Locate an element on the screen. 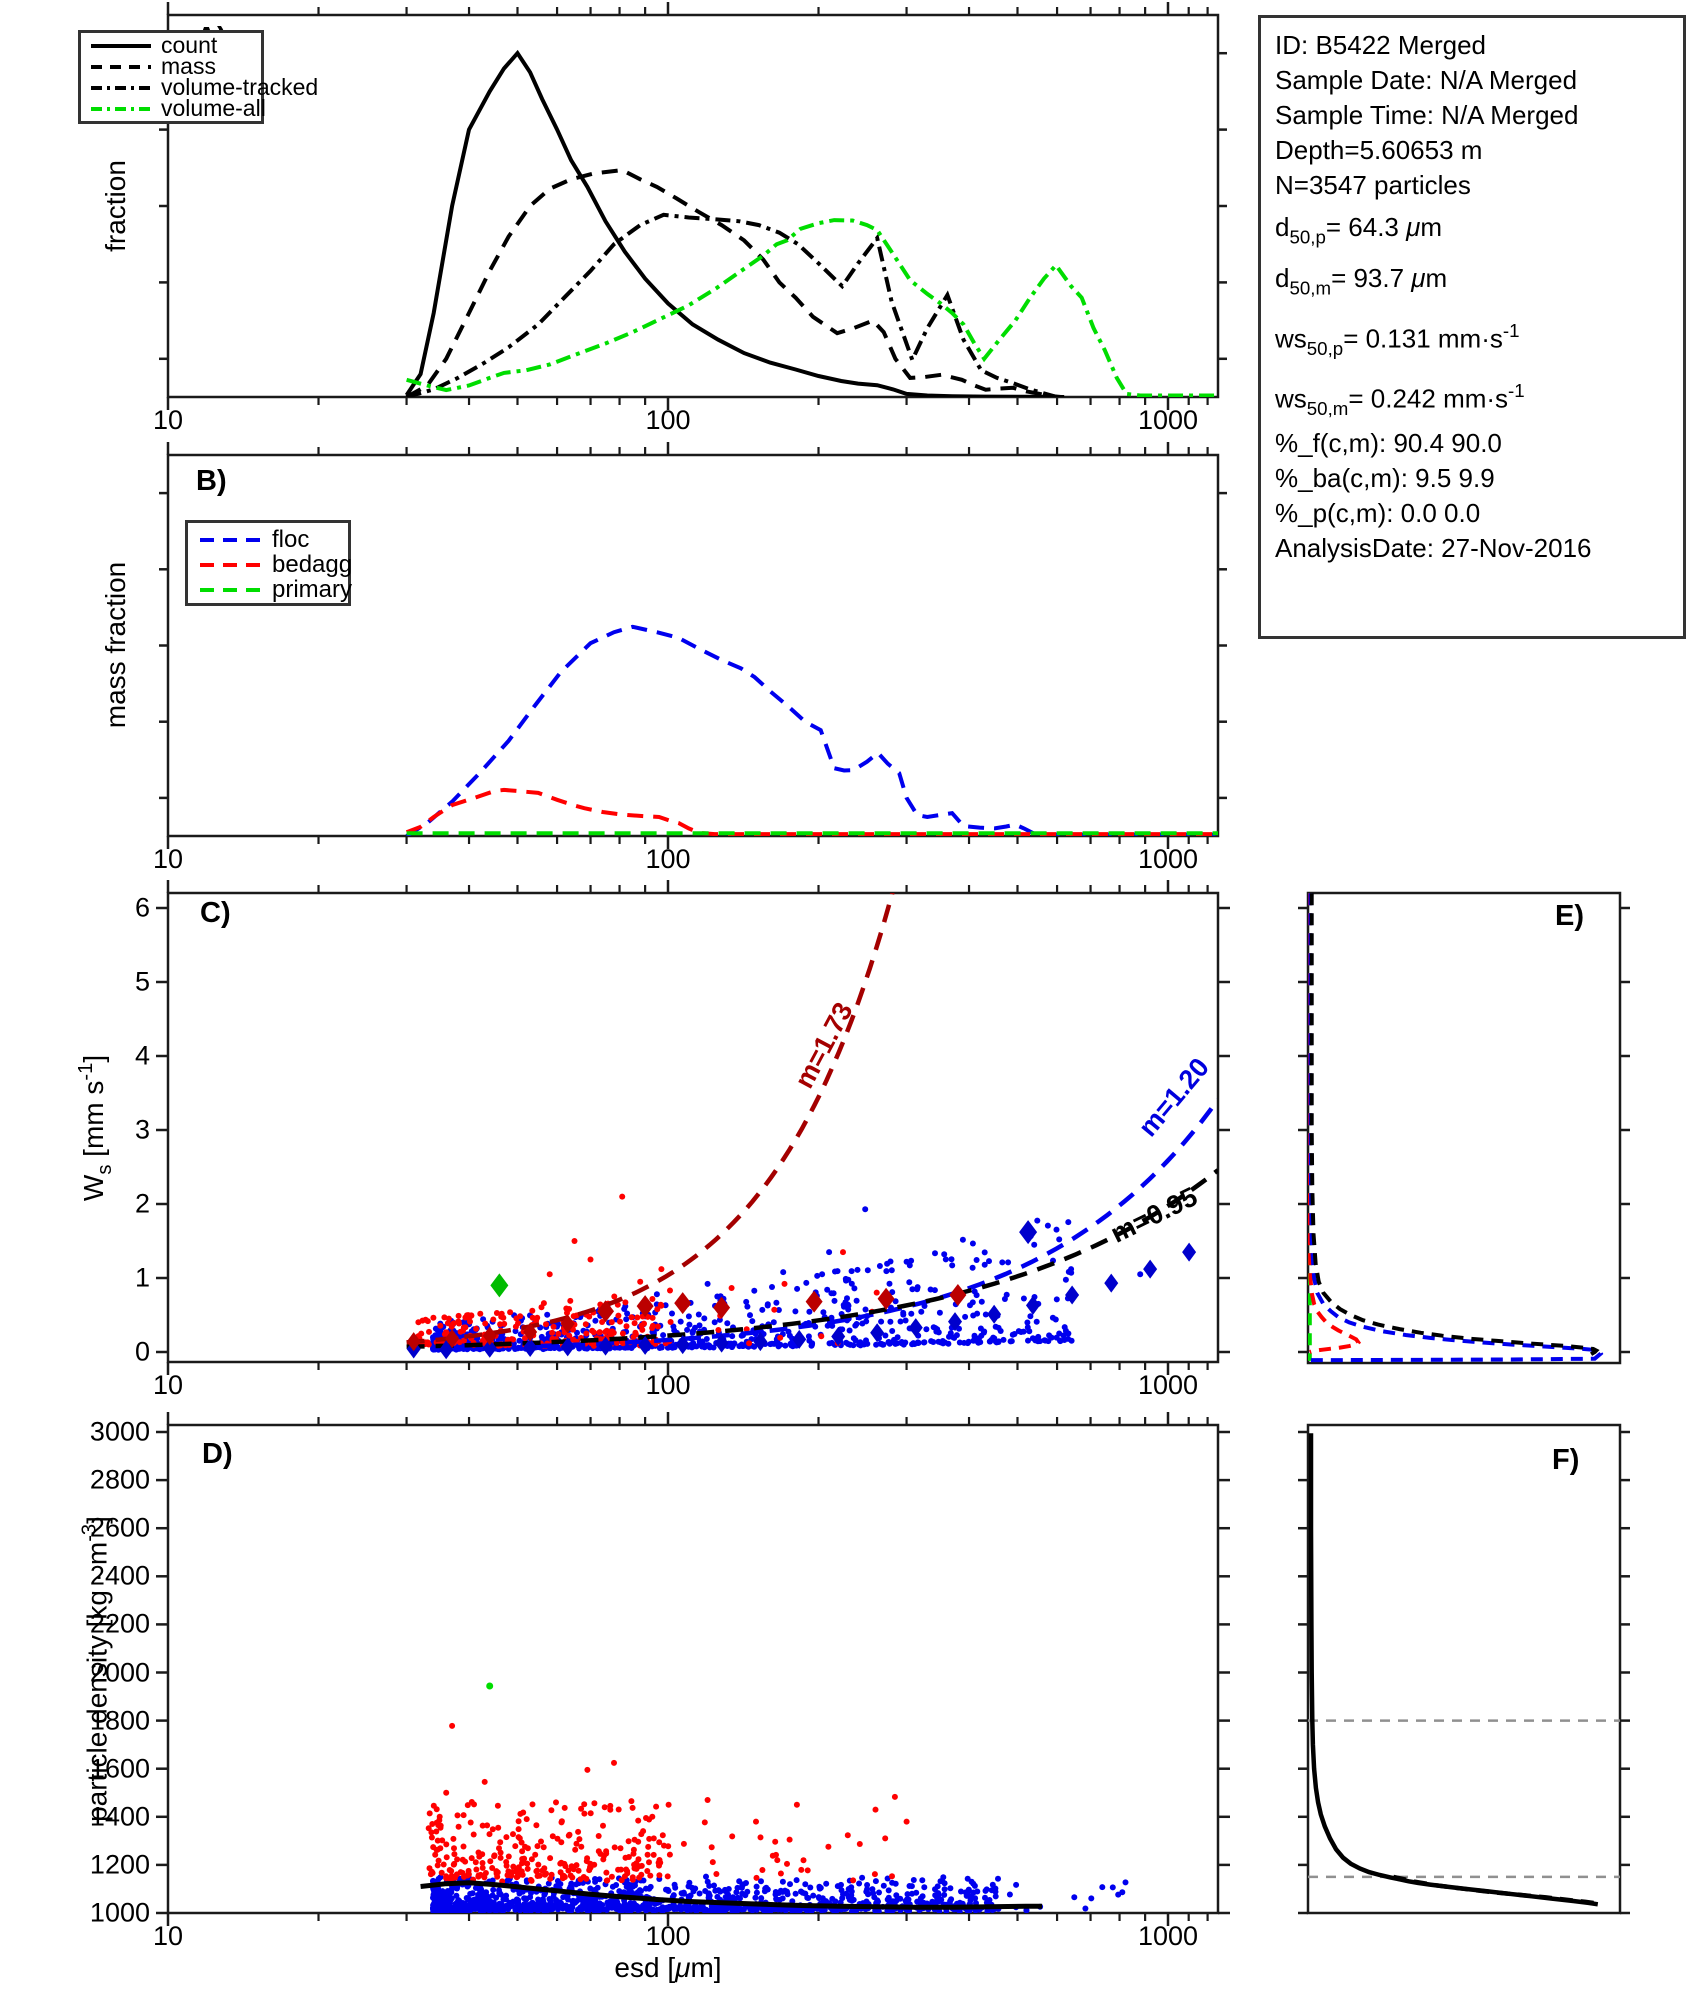 Image resolution: width=1694 pixels, height=2015 pixels. info-line-13: AnalysisDate: 27-Nov-2016 is located at coordinates (1433, 547).